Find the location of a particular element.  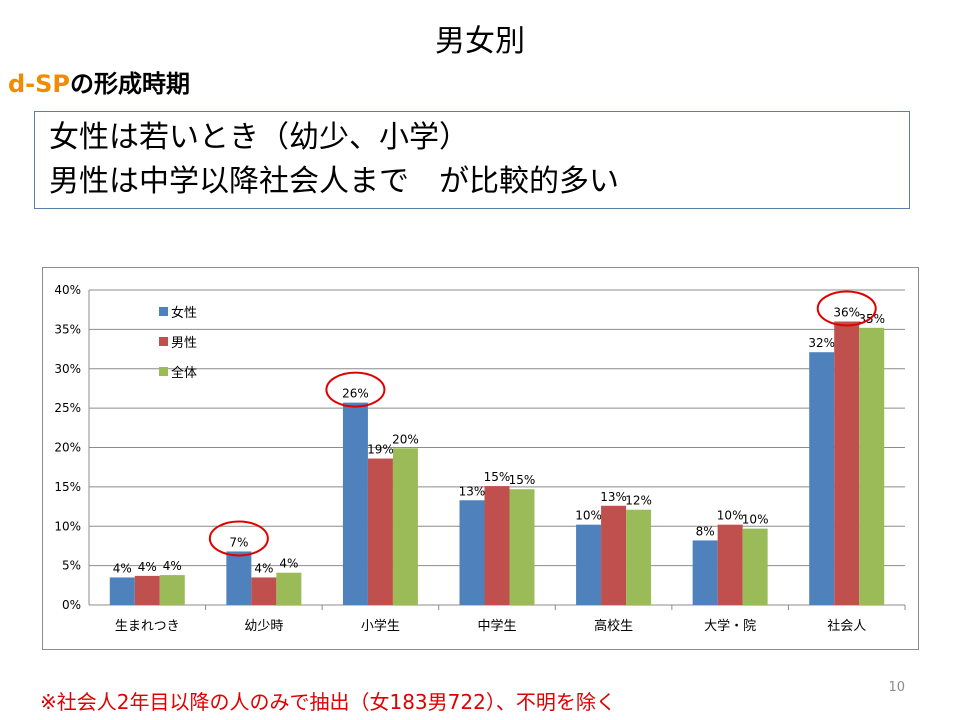

y-tick-label: 15% is located at coordinates (67, 487).